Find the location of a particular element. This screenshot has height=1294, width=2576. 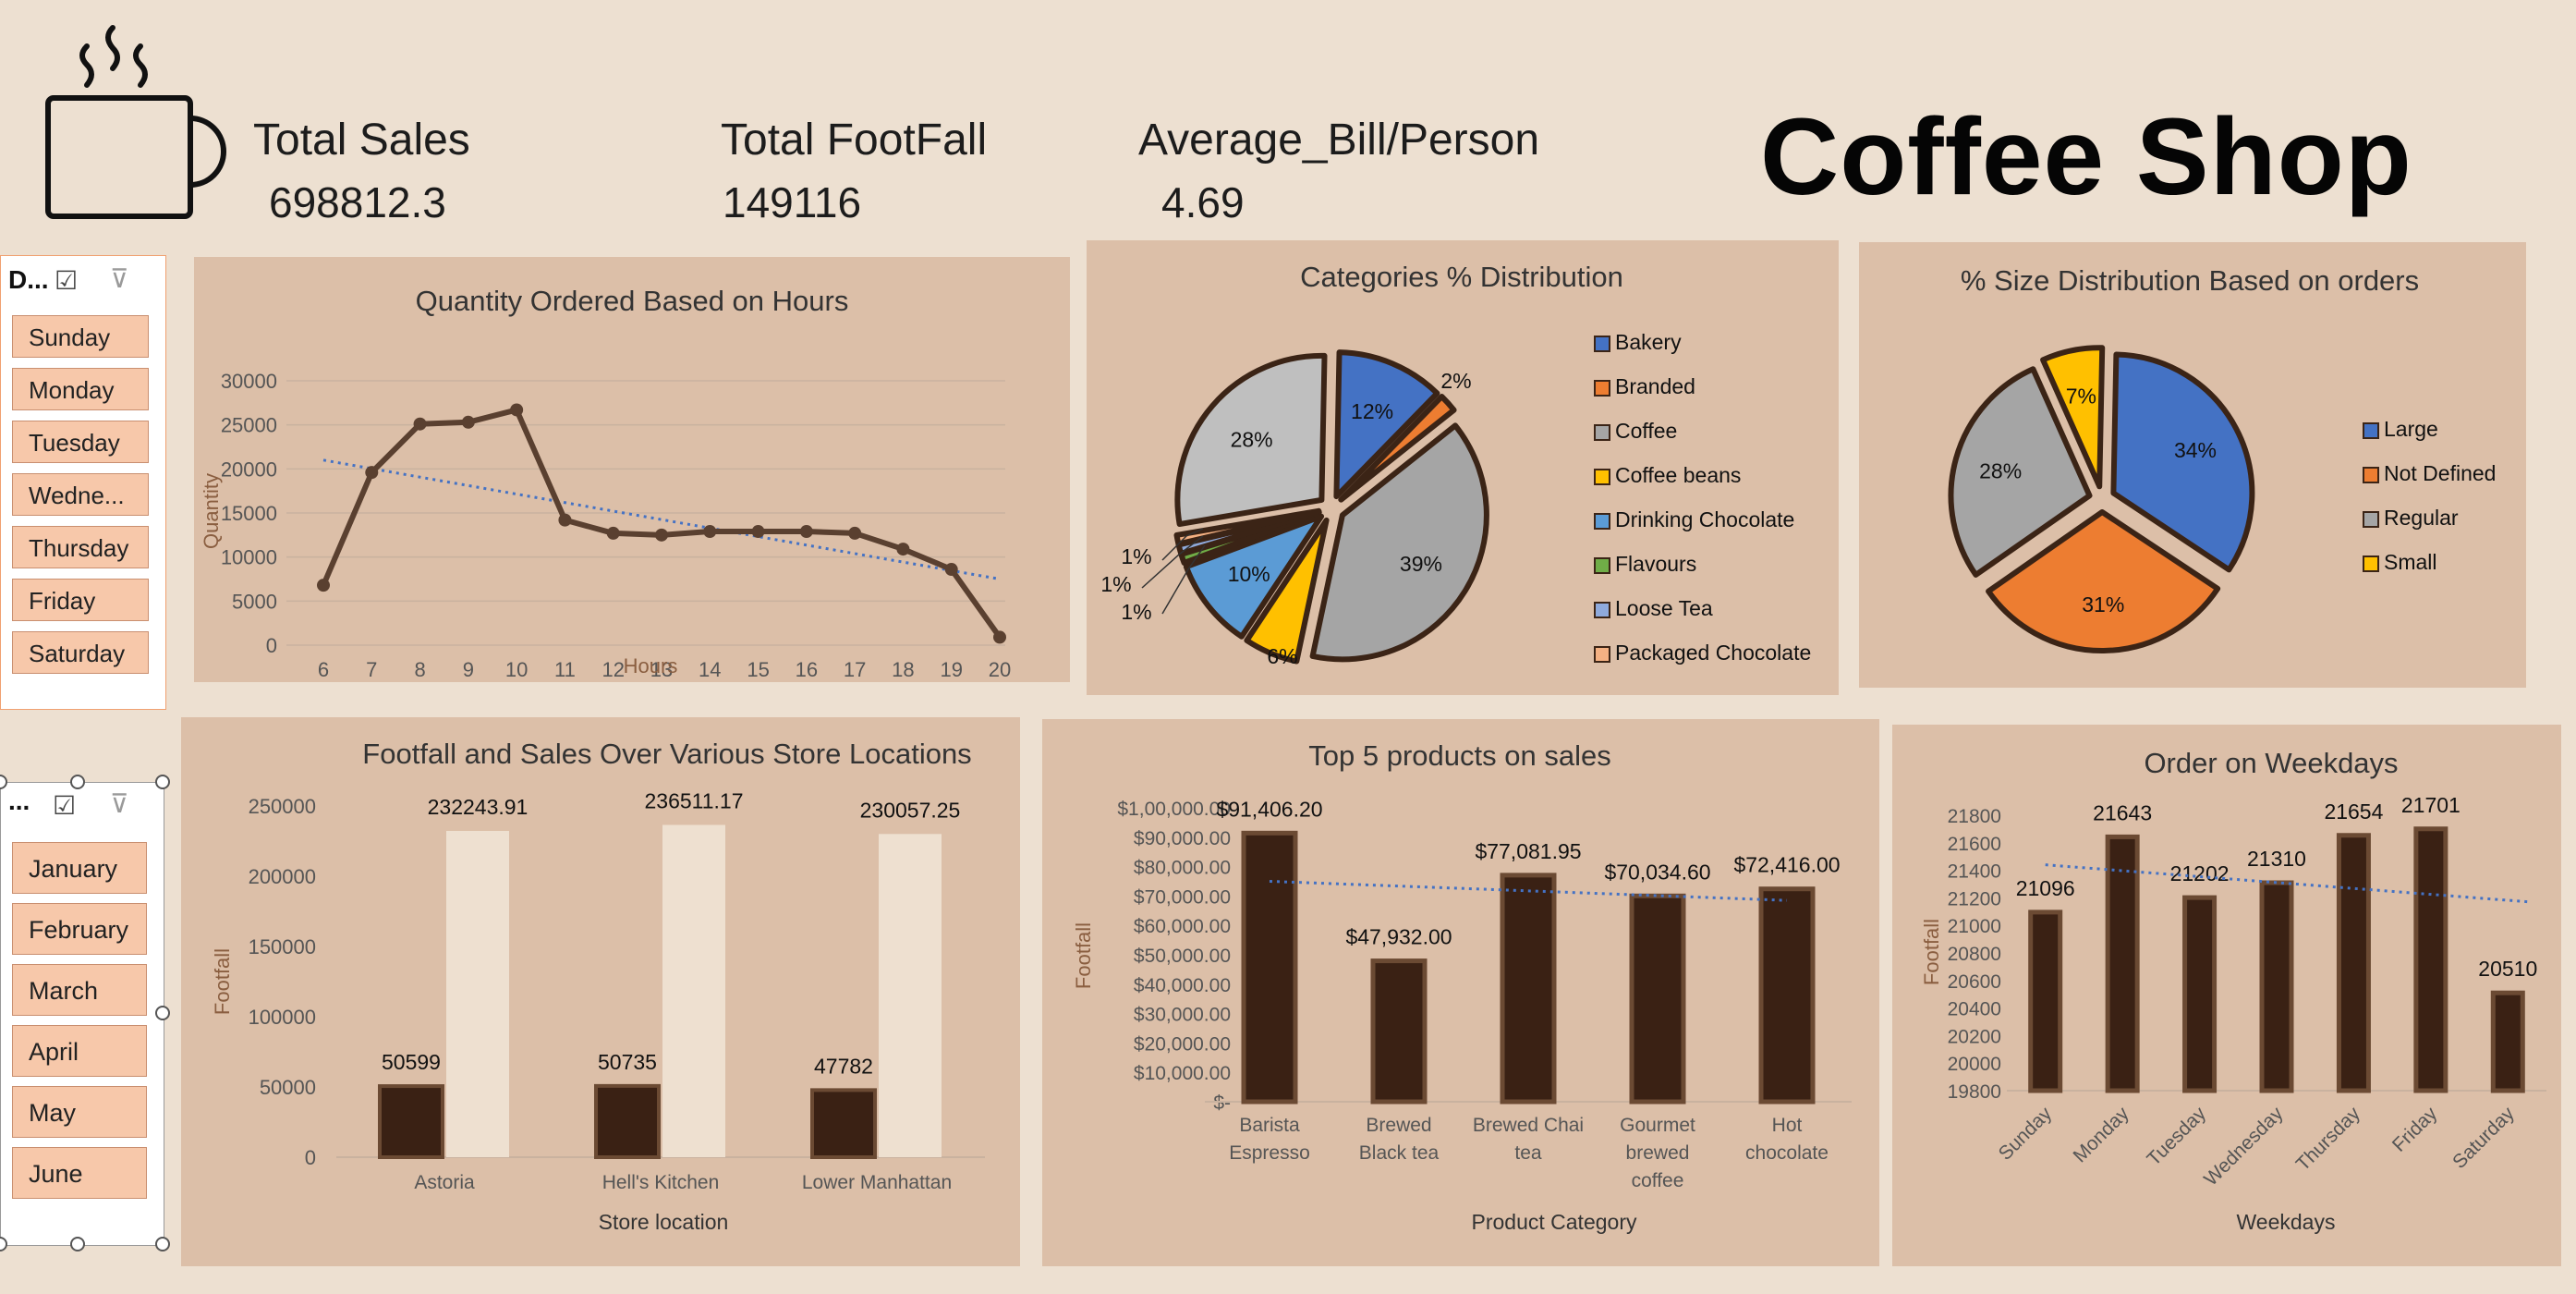

day-slicer-item: Monday is located at coordinates (80, 389).